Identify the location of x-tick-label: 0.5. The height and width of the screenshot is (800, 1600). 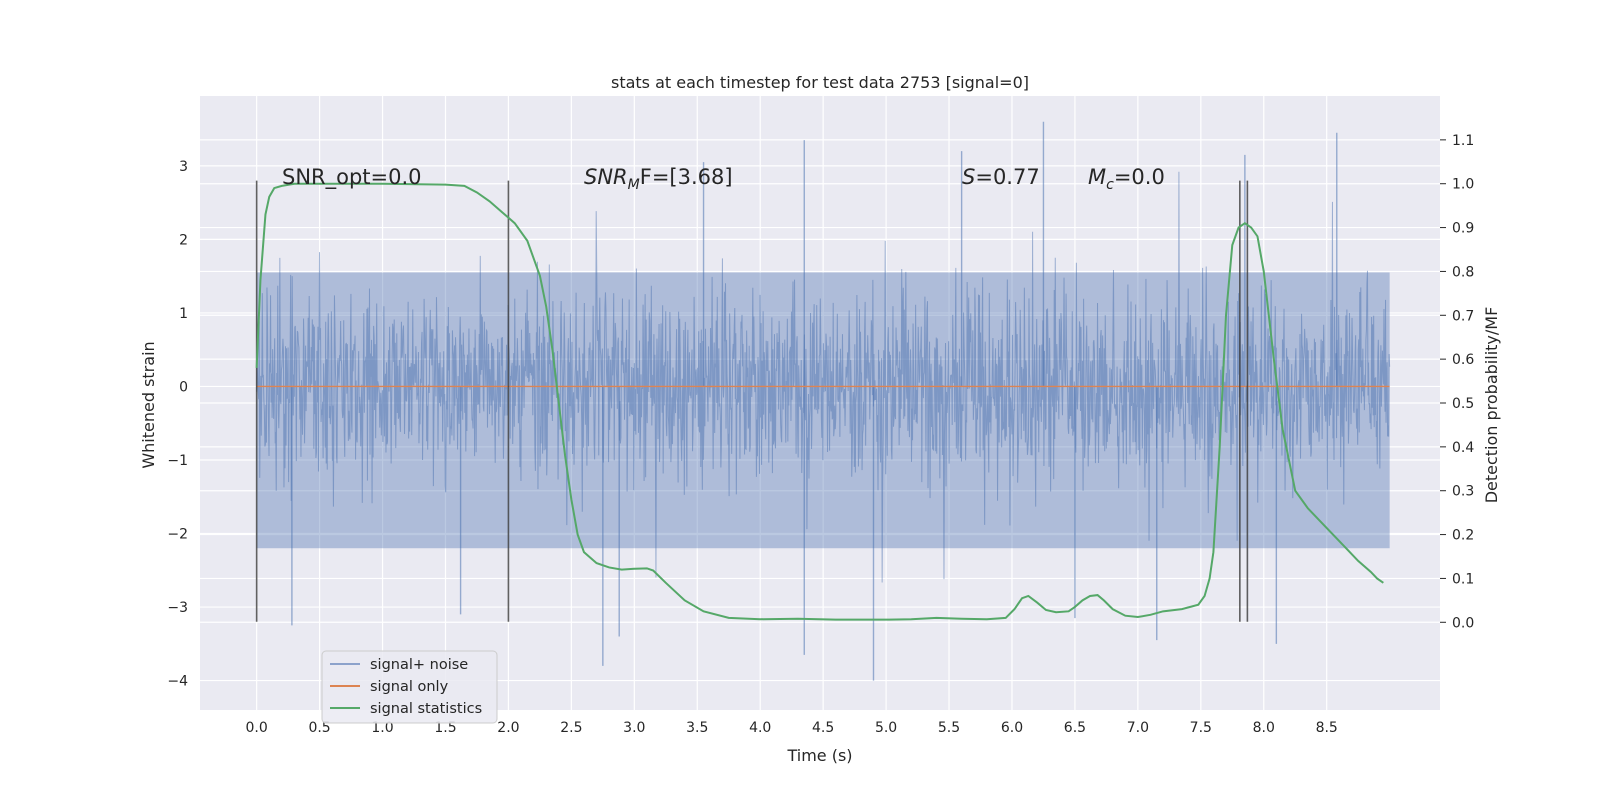
(319, 728).